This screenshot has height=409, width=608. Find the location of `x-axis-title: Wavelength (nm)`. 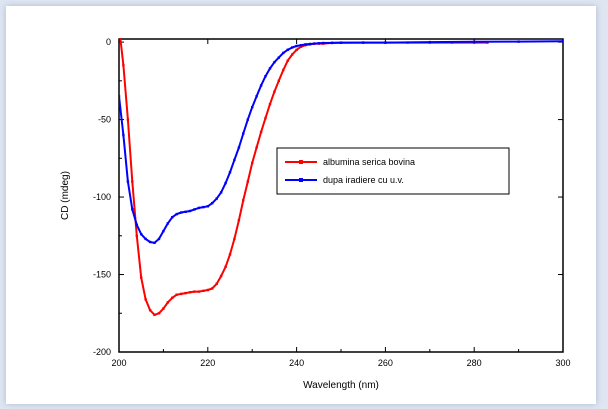

x-axis-title: Wavelength (nm) is located at coordinates (341, 385).